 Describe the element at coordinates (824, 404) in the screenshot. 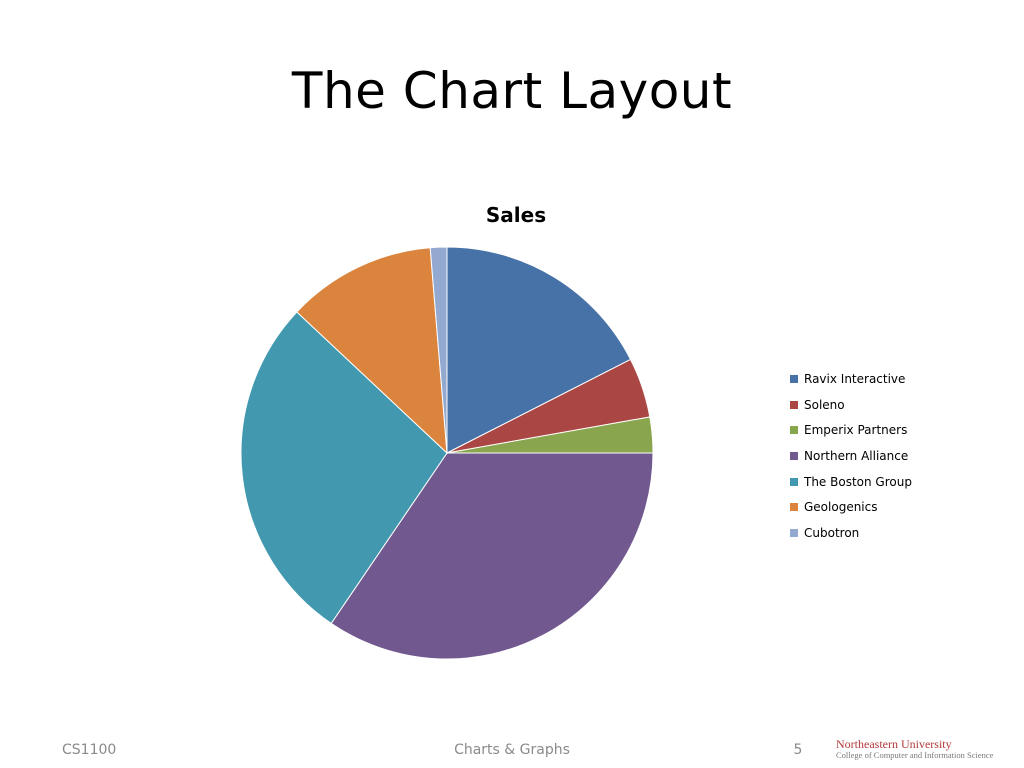

I see `legend-label: Soleno` at that location.